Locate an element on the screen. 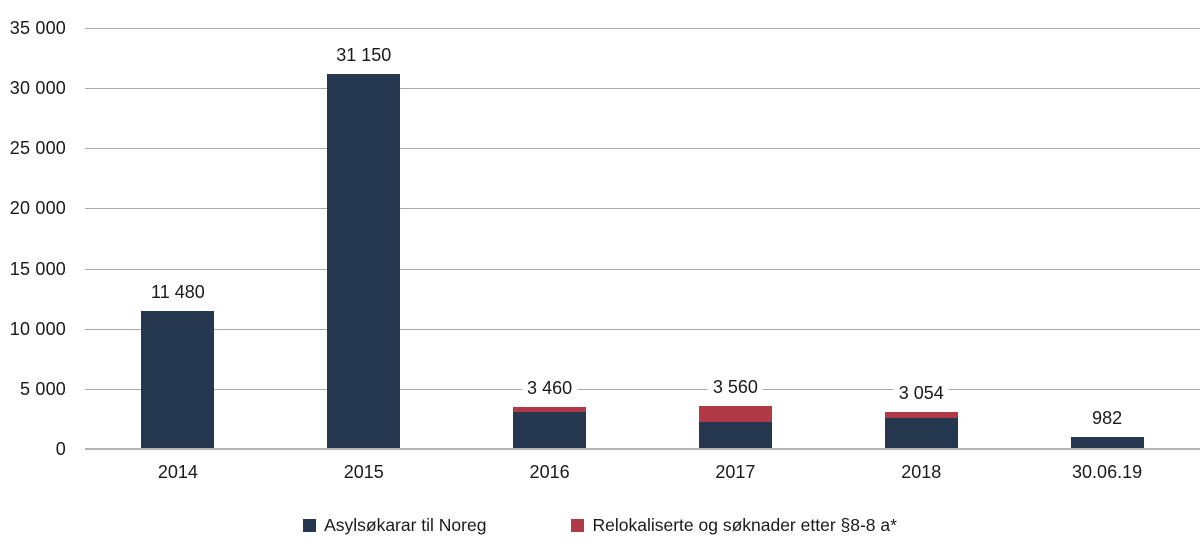 The width and height of the screenshot is (1200, 558). bar-value-label: 31 150 is located at coordinates (364, 56).